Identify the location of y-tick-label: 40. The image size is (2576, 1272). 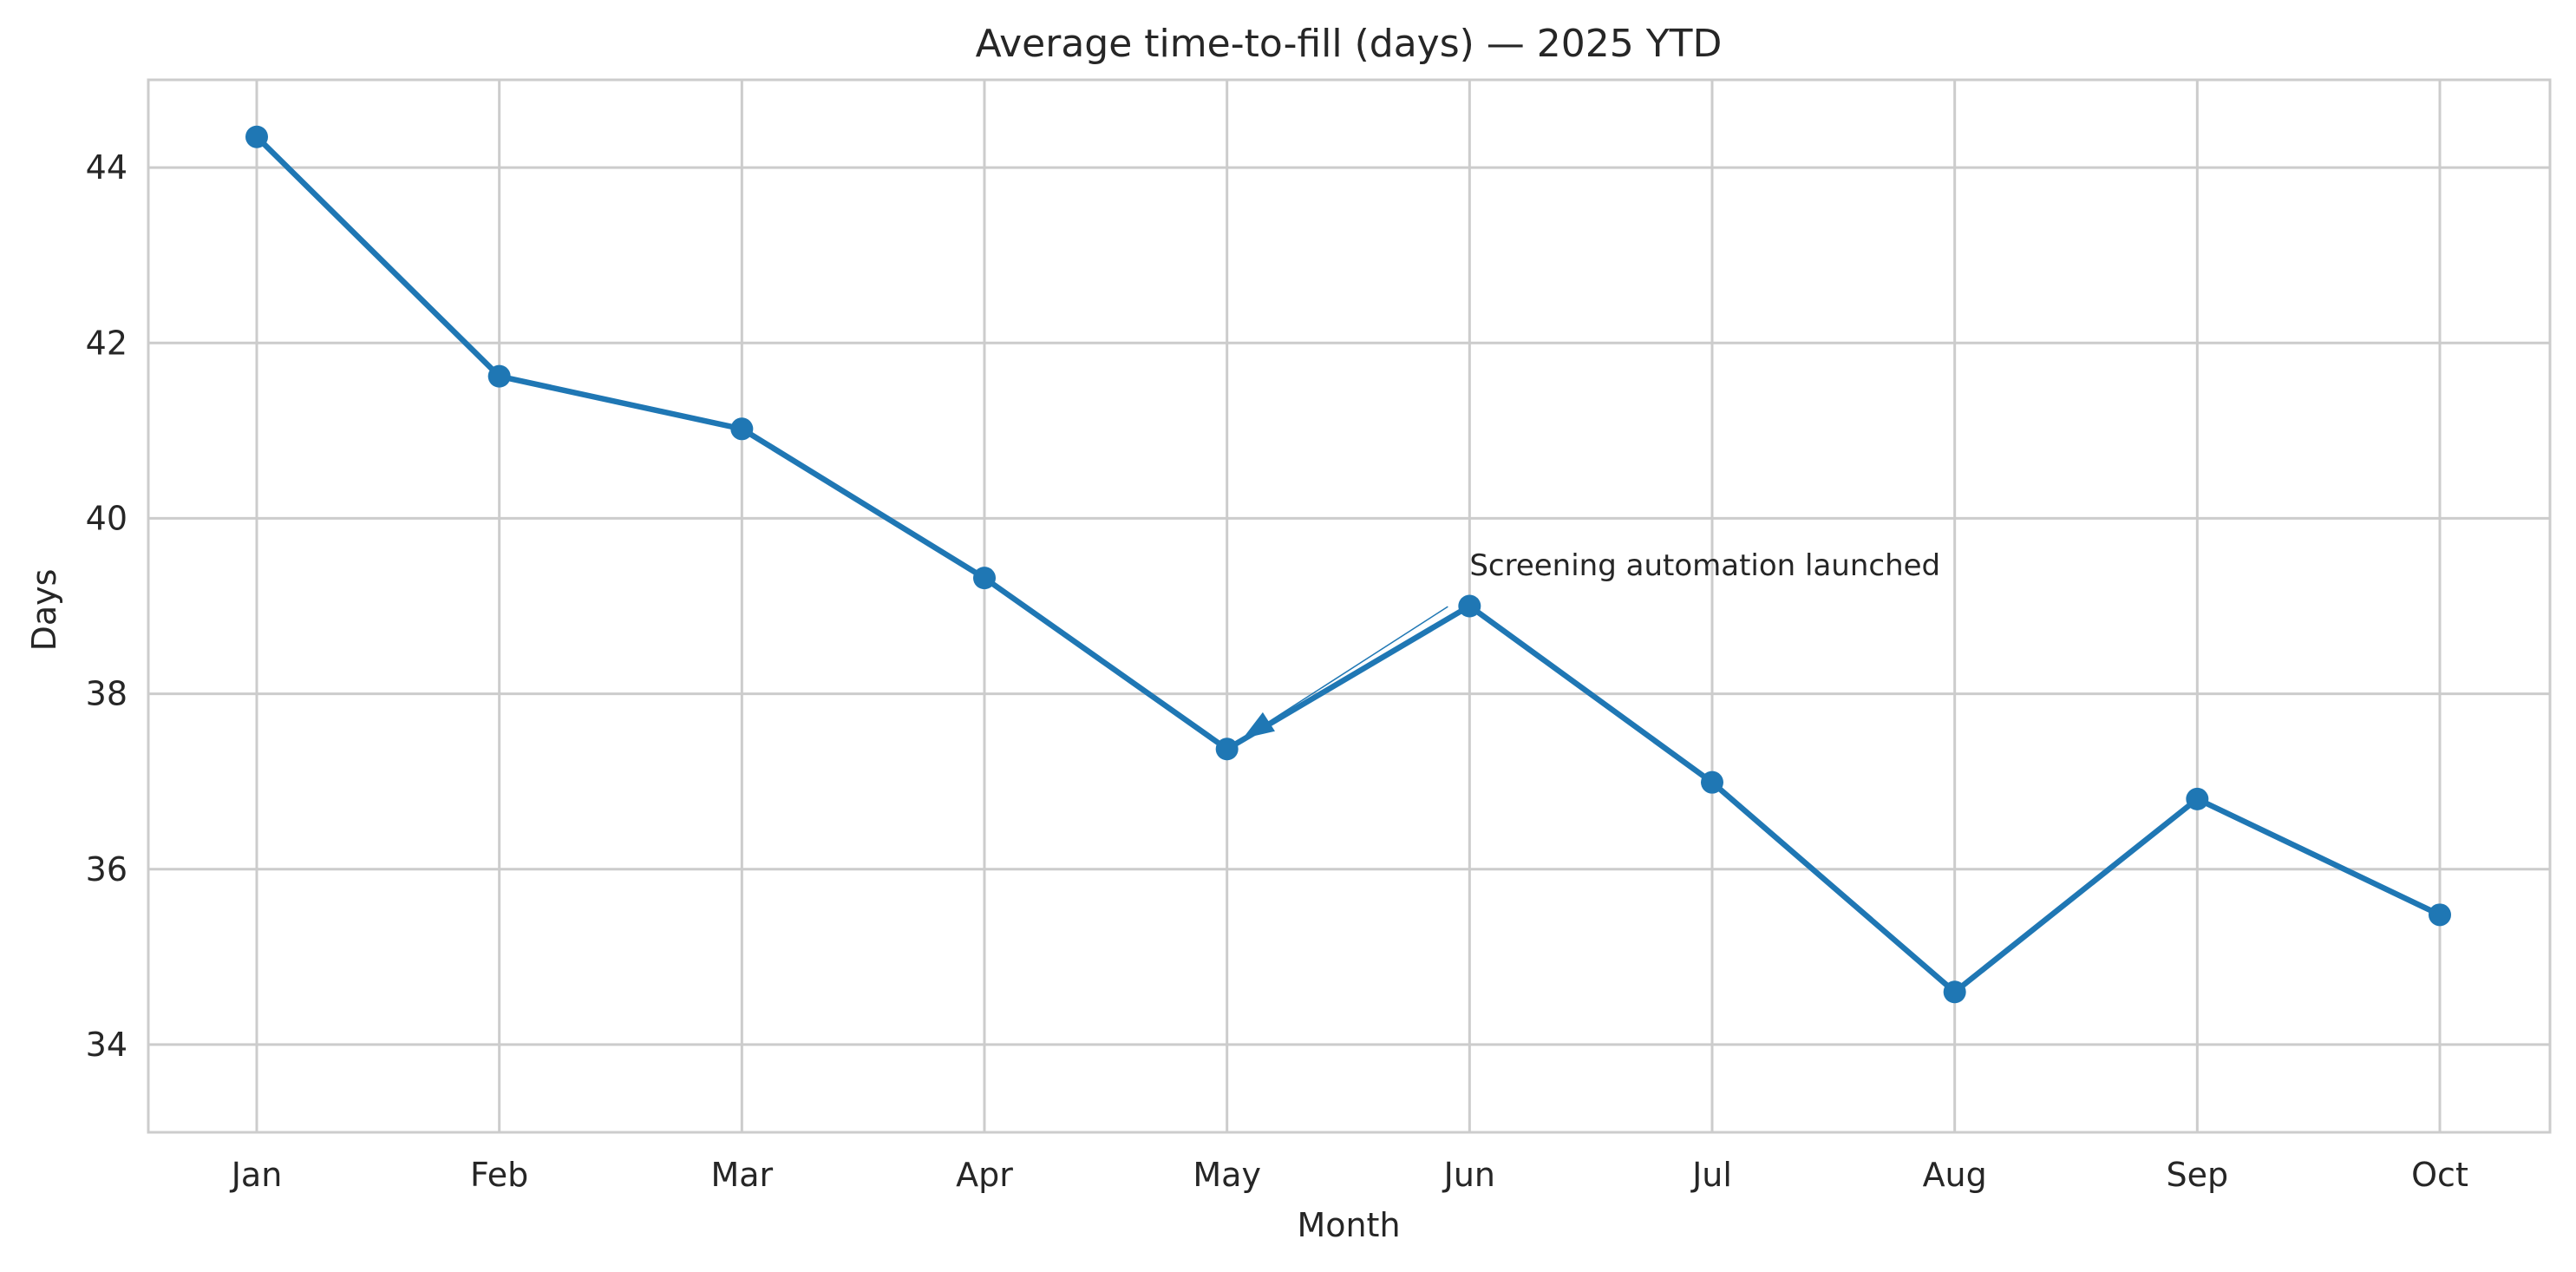
(106, 518).